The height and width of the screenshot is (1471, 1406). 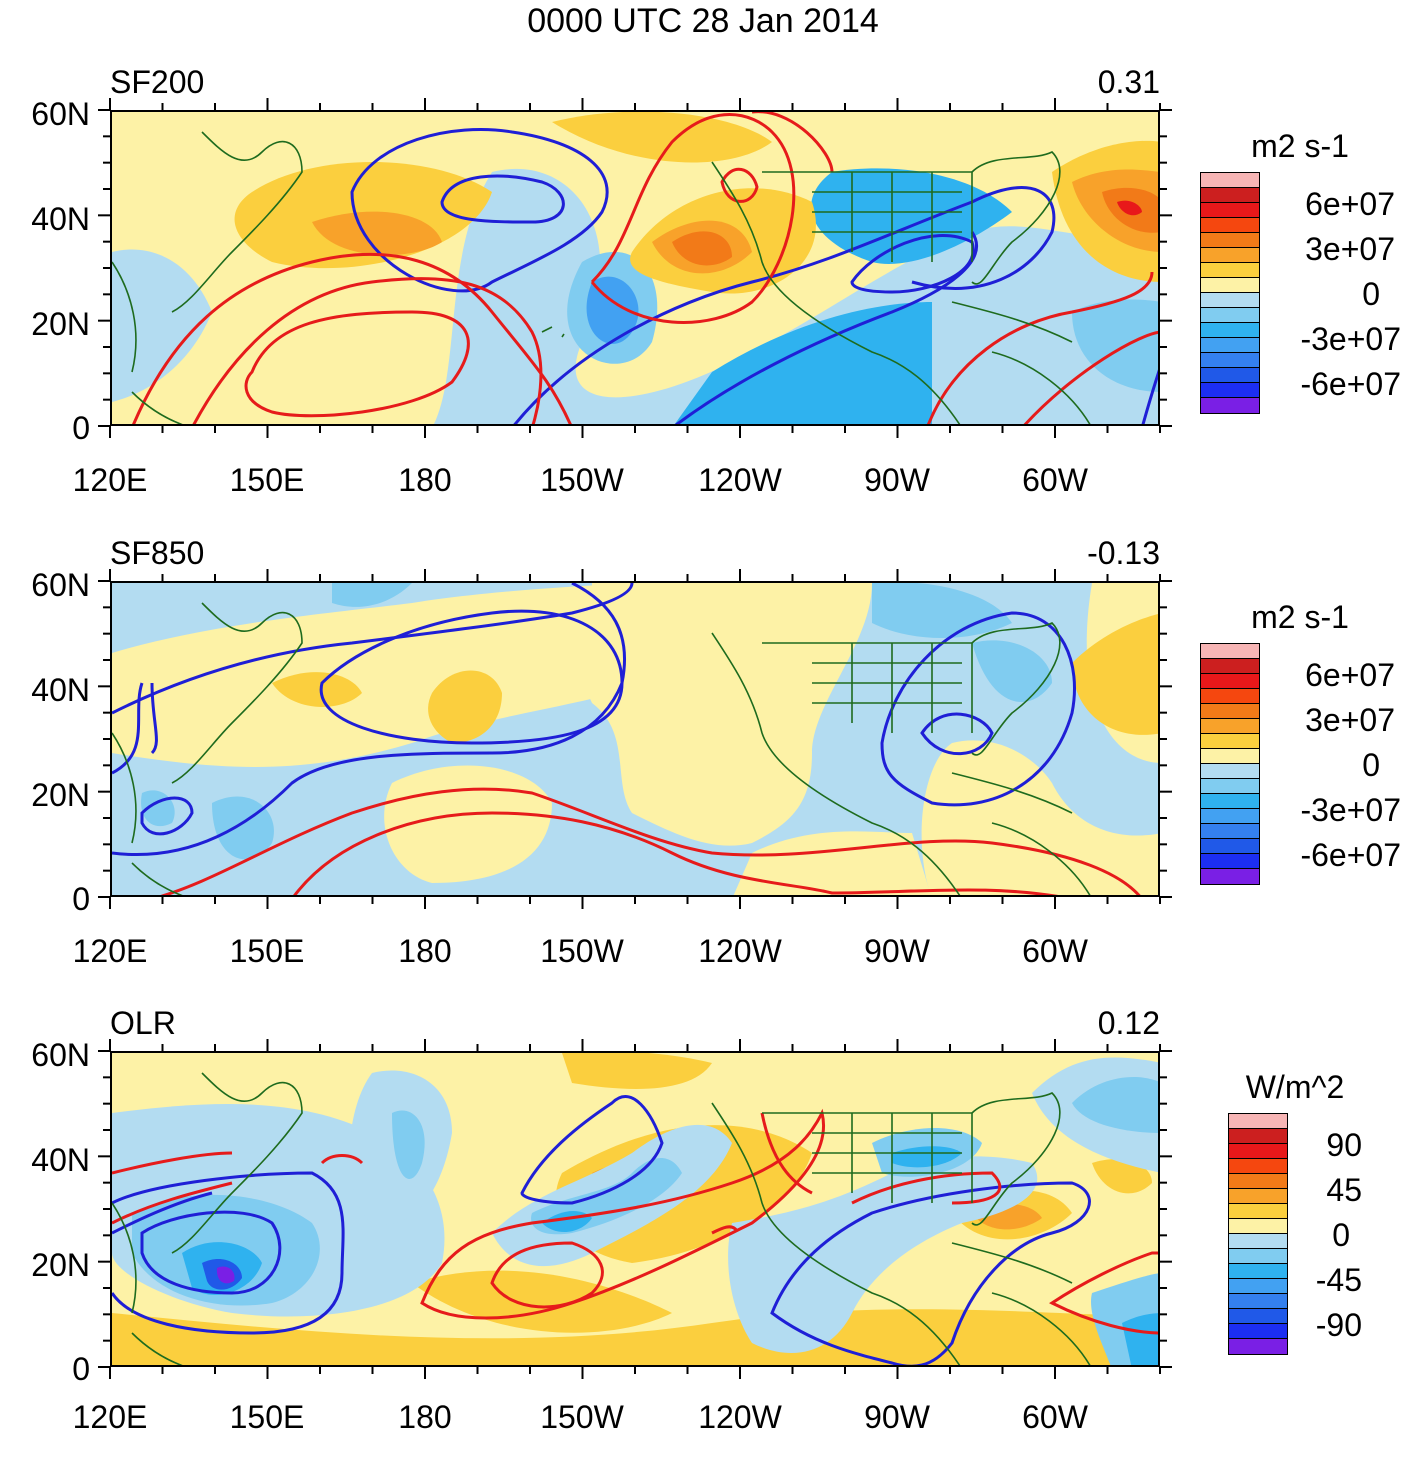 I want to click on colorbar-label: 45, so click(x=1344, y=1190).